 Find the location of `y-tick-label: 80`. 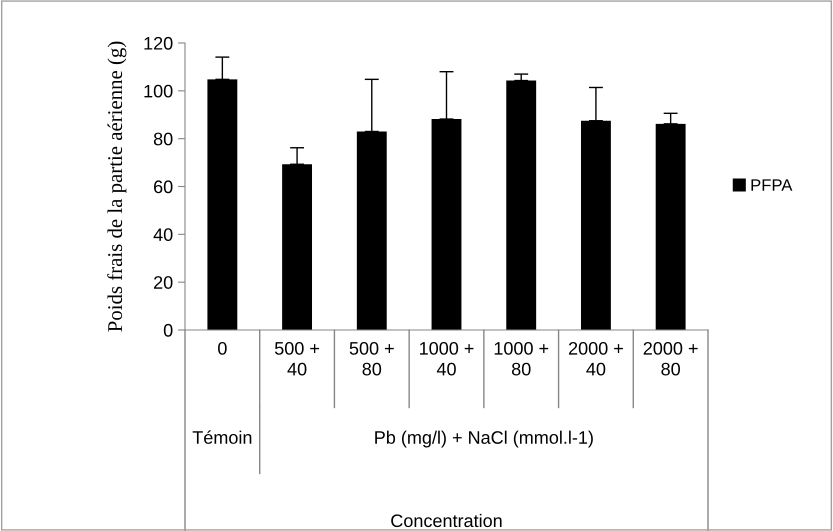

y-tick-label: 80 is located at coordinates (163, 139).